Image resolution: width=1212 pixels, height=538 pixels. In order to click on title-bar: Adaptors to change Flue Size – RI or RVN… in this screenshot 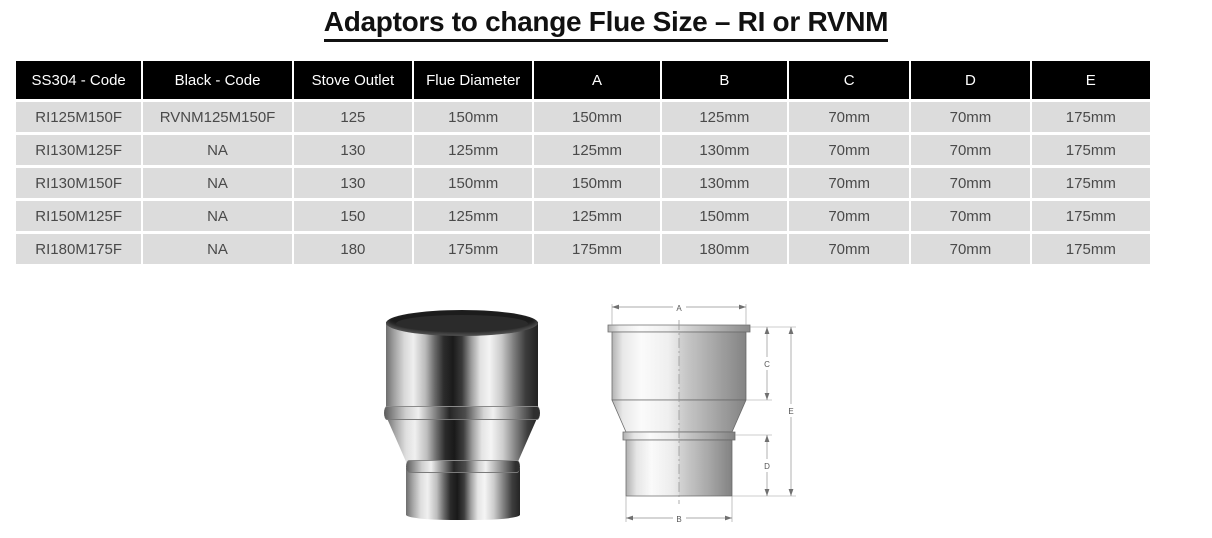, I will do `click(606, 21)`.